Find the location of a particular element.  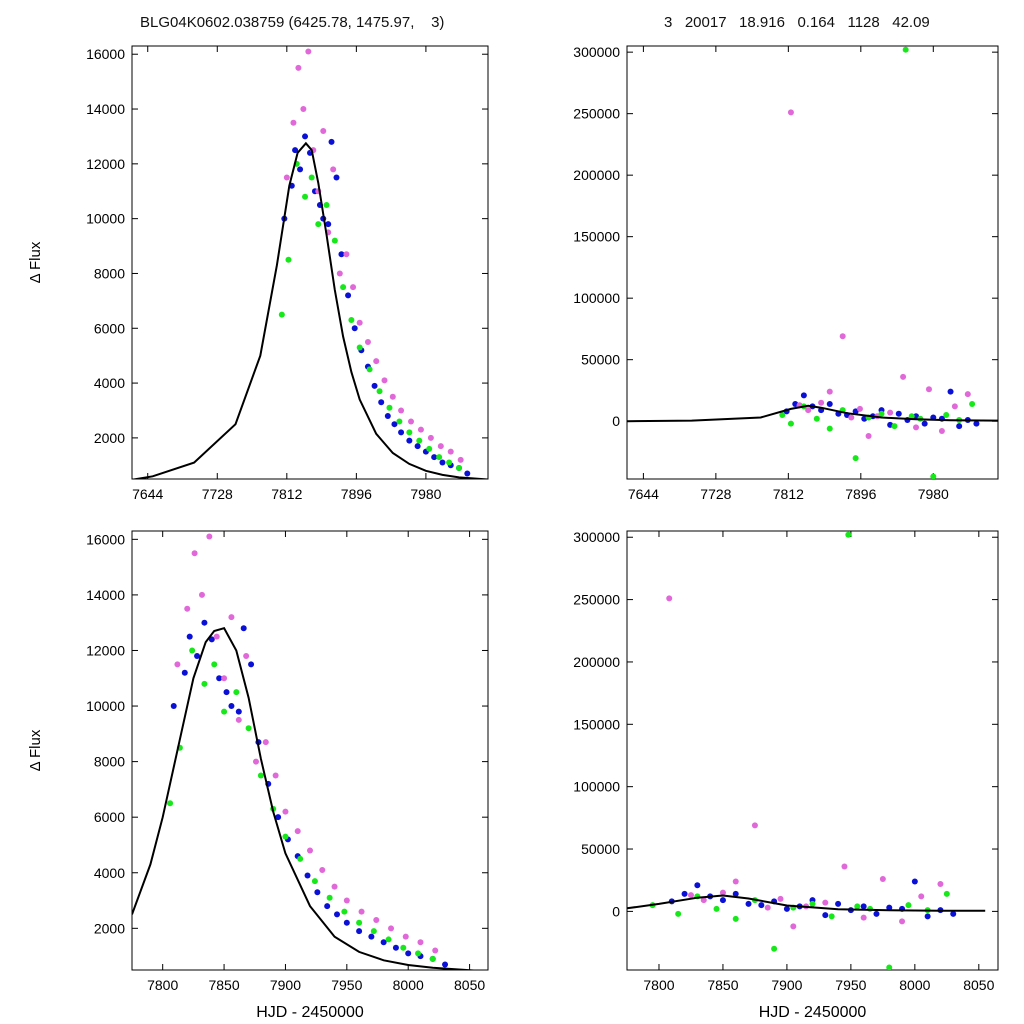

x-tick-label: 7896 is located at coordinates (356, 494).